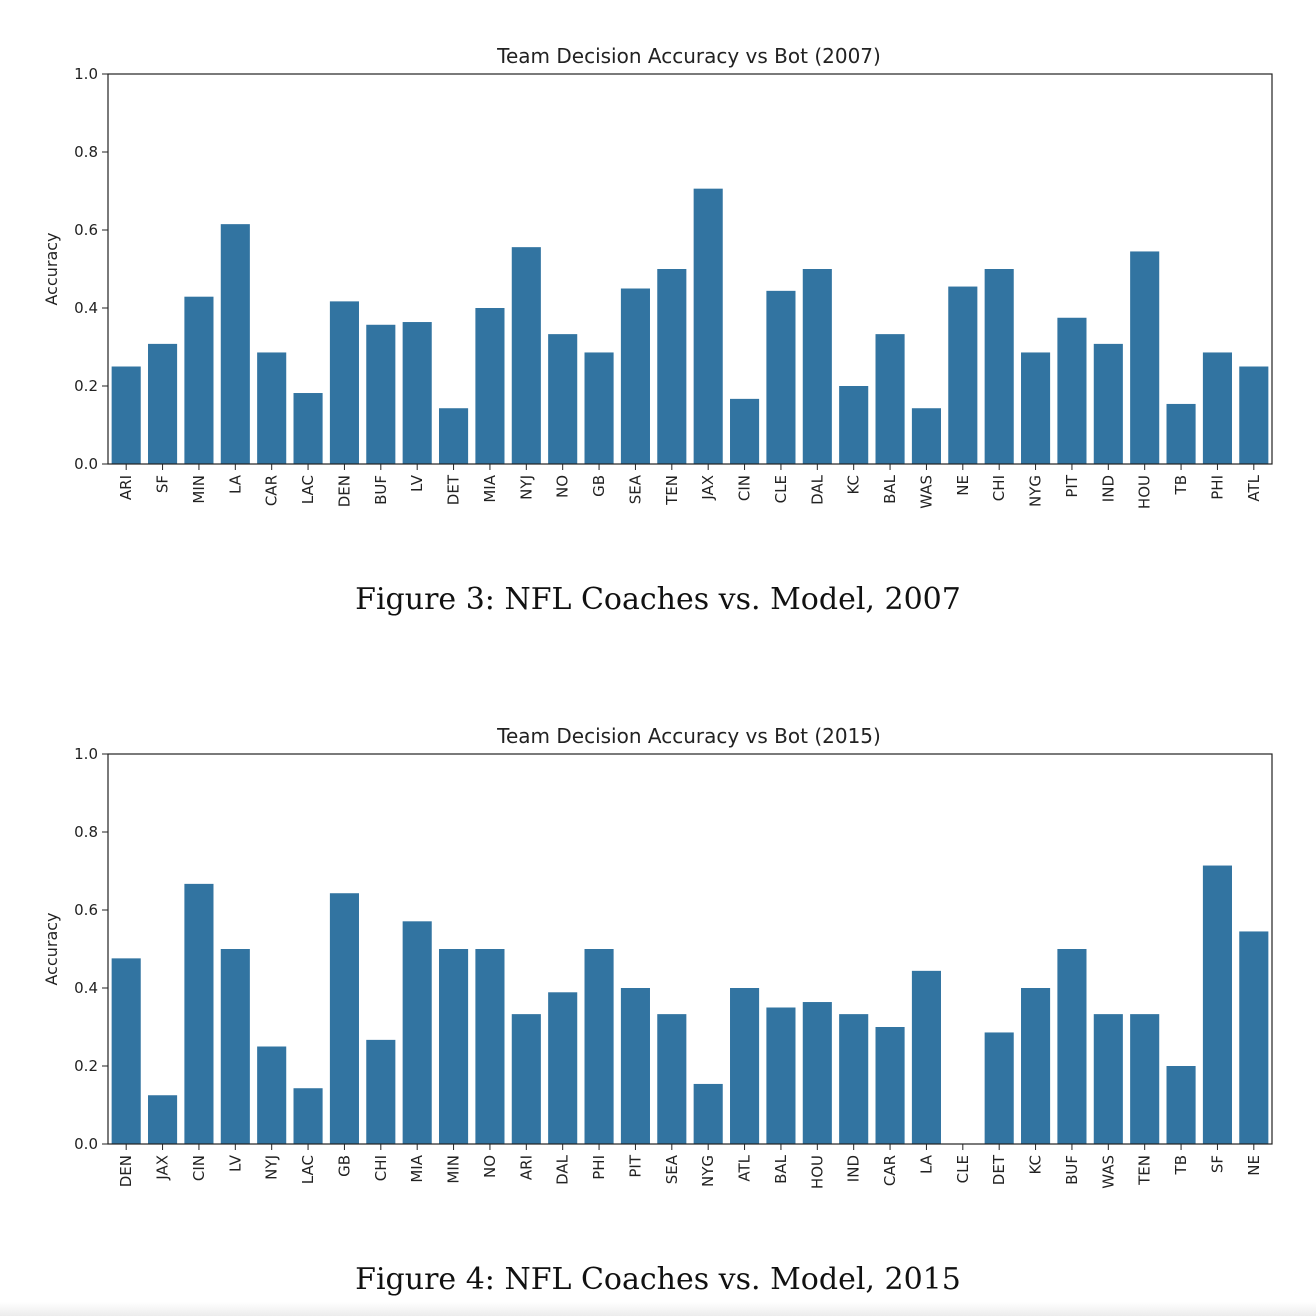 The image size is (1316, 1316). Describe the element at coordinates (781, 377) in the screenshot. I see `bar-cle` at that location.